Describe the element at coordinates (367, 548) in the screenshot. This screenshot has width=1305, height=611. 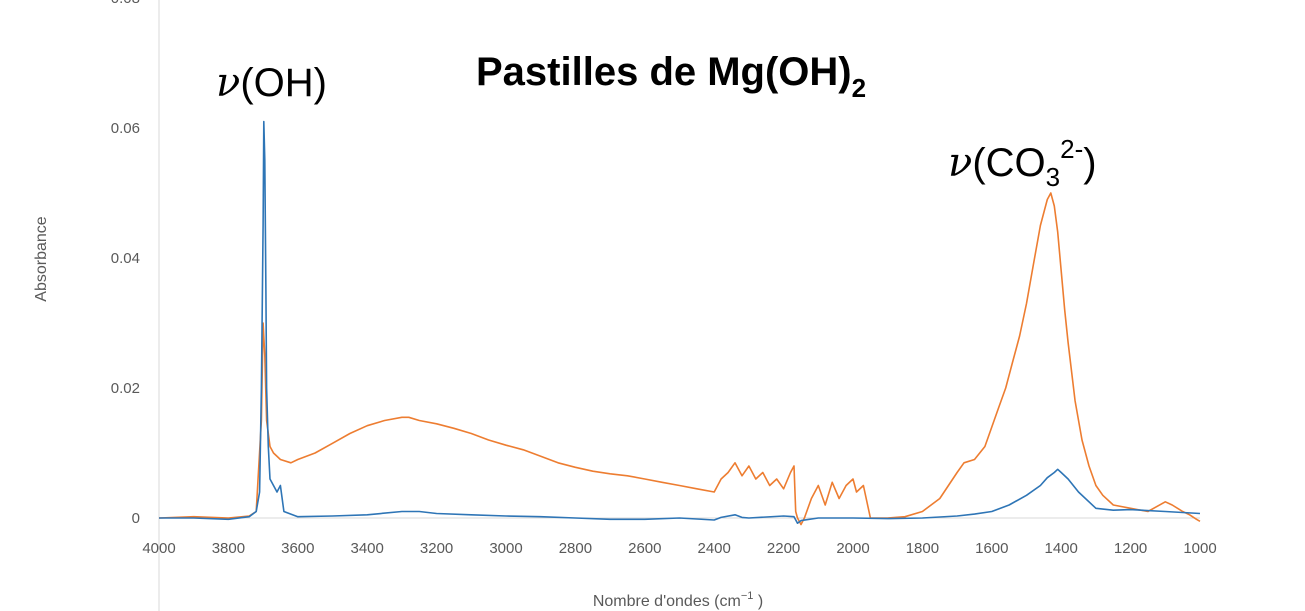
I see `x-tick-label: 3400` at that location.